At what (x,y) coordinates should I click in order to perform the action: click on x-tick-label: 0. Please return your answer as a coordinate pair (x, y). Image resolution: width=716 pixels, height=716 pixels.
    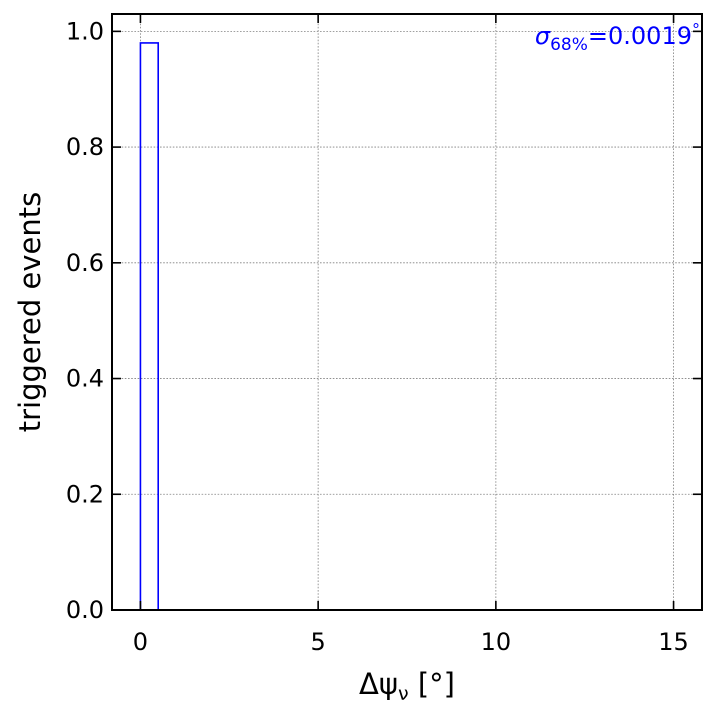
    Looking at the image, I should click on (140, 642).